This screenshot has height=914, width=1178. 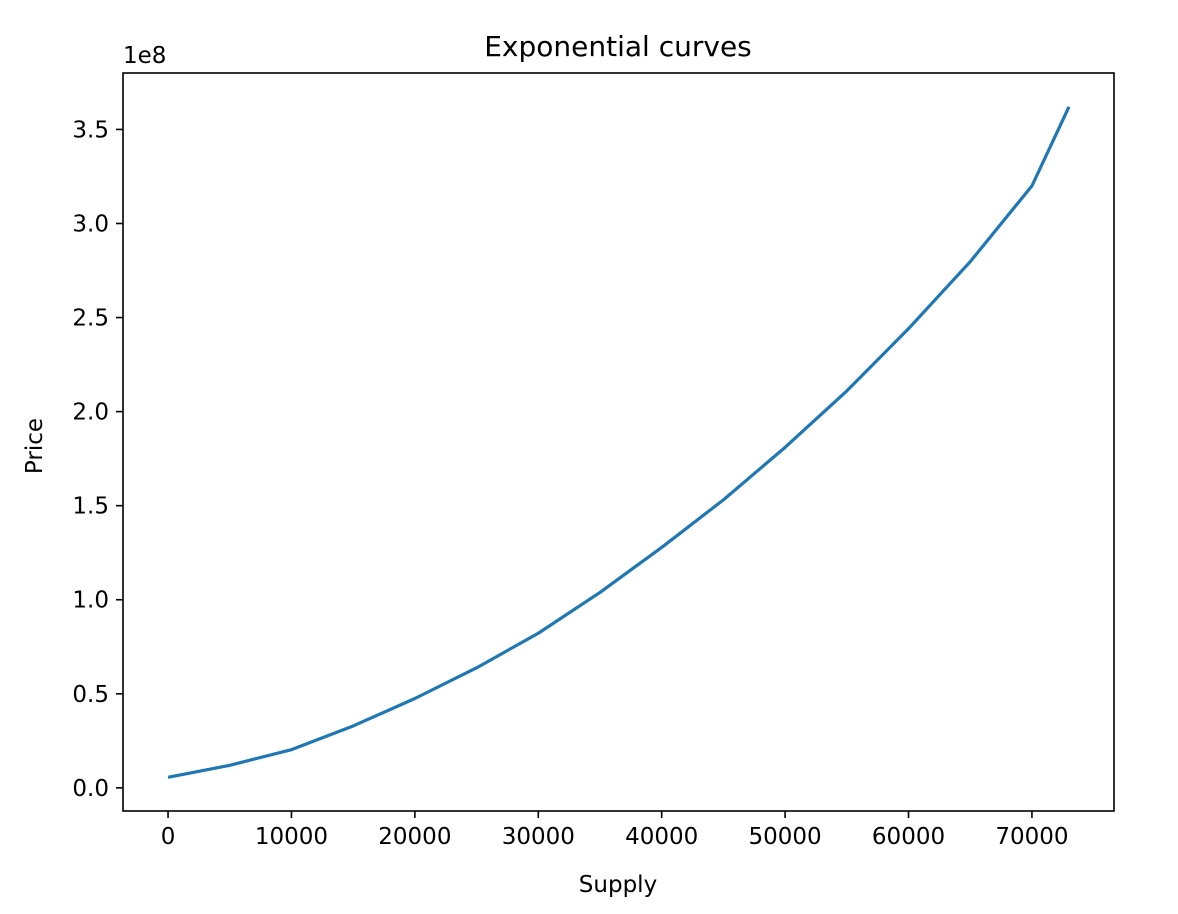 What do you see at coordinates (90, 224) in the screenshot?
I see `y-tick-label: 3.0` at bounding box center [90, 224].